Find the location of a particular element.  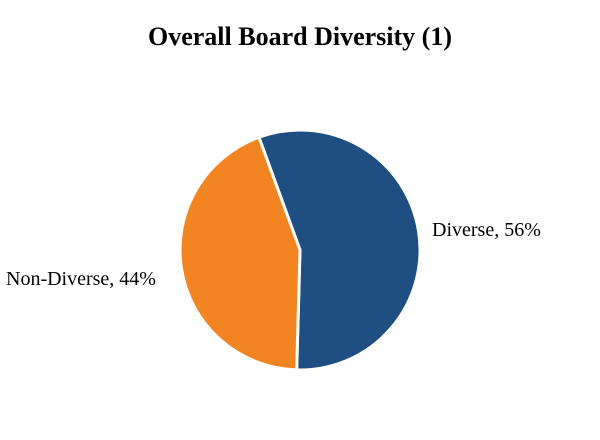

chart-title: Overall Board Diversity (1) is located at coordinates (300, 36).